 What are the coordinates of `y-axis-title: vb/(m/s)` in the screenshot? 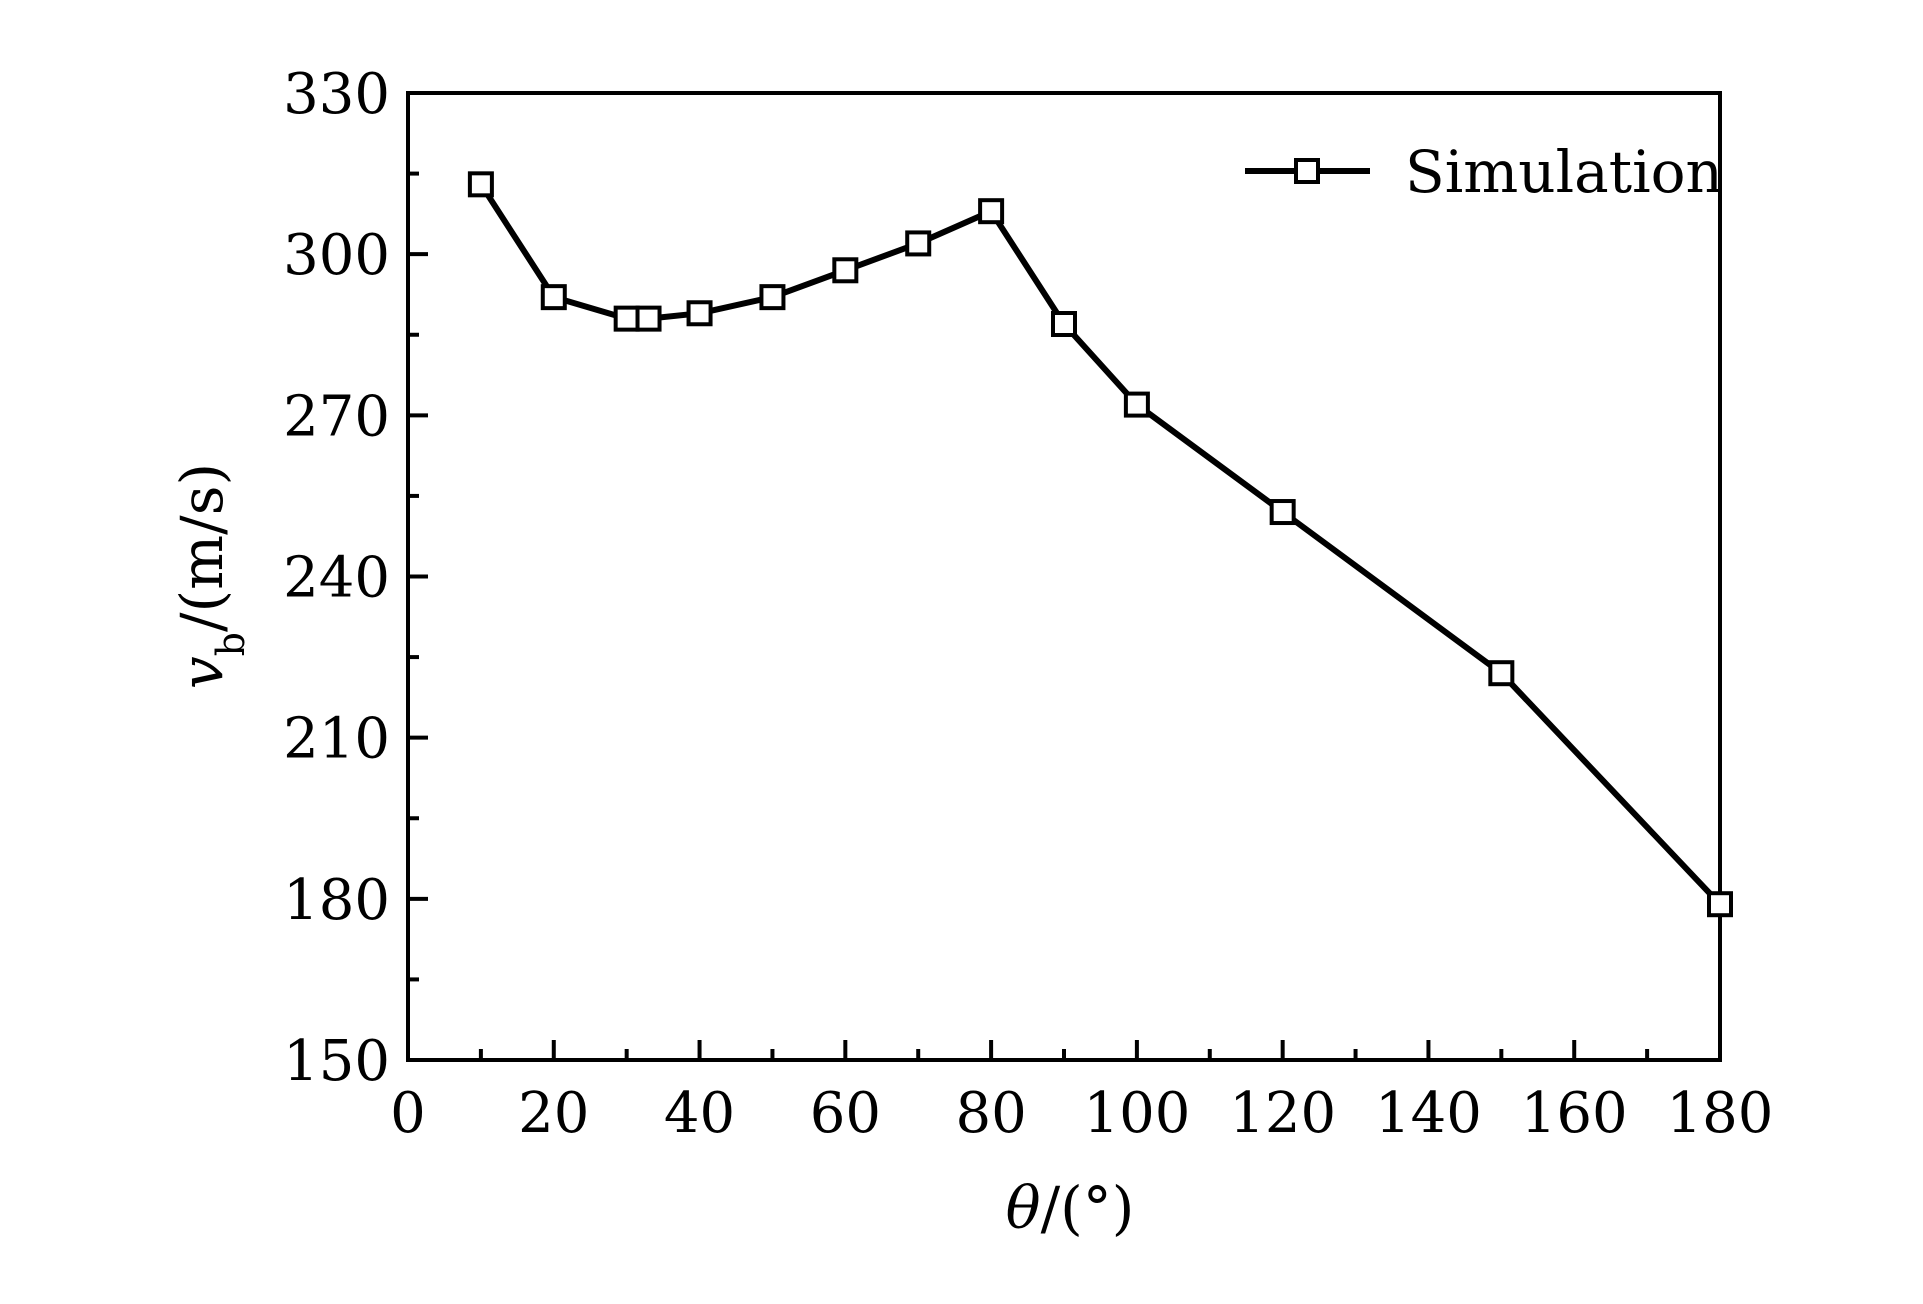 It's located at (210, 576).